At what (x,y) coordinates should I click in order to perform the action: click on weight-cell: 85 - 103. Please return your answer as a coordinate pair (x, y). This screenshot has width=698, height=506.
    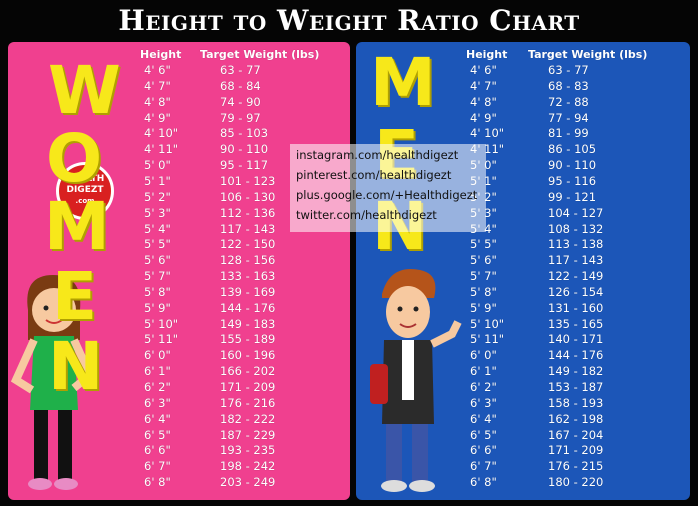
    Looking at the image, I should click on (244, 133).